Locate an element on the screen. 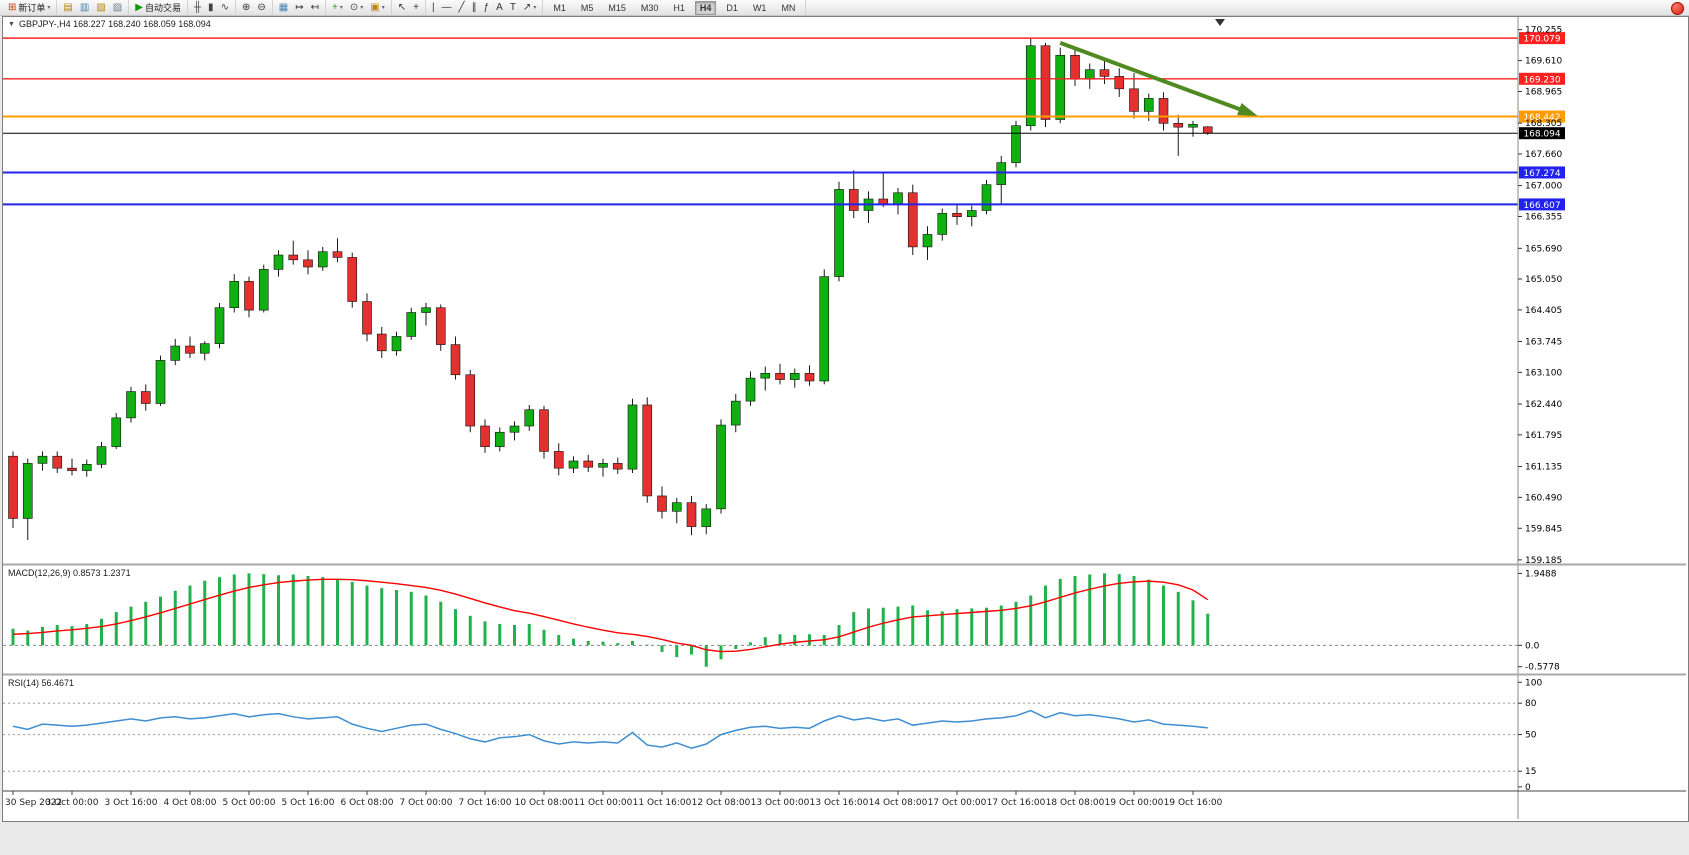 The image size is (1689, 855). toolbar-group: ⊞ 新订单 ▾ is located at coordinates (30, 7).